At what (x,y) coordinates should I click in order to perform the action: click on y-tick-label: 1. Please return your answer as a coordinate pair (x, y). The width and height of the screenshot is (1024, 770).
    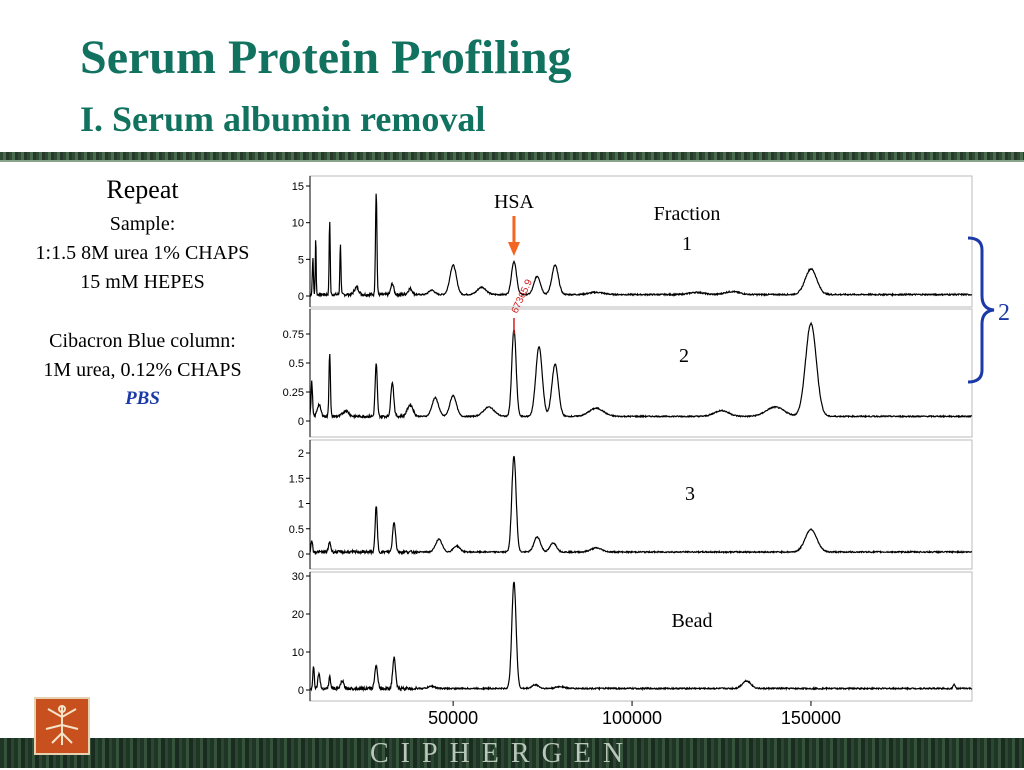
    Looking at the image, I should click on (301, 505).